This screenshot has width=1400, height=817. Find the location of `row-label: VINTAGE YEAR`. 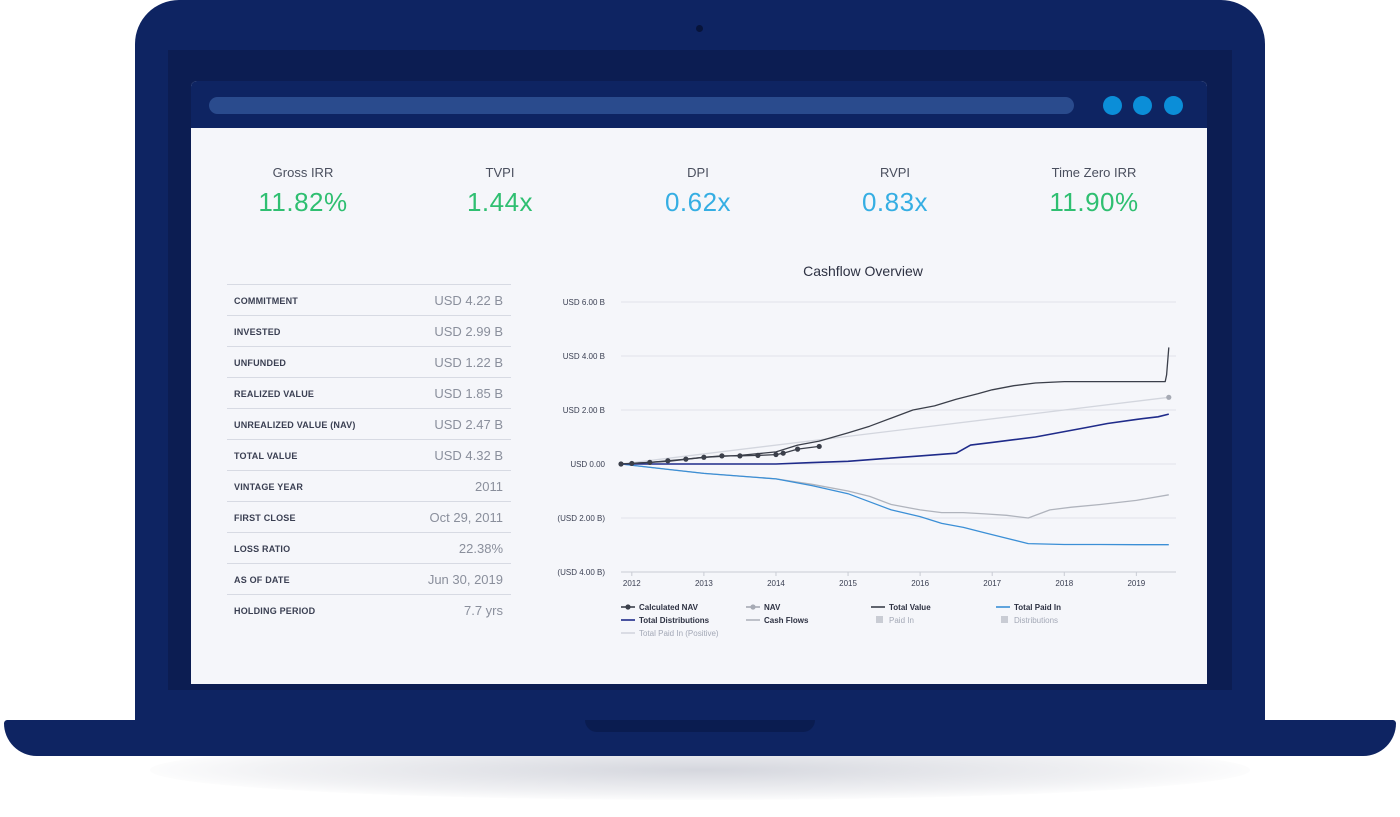

row-label: VINTAGE YEAR is located at coordinates (269, 487).